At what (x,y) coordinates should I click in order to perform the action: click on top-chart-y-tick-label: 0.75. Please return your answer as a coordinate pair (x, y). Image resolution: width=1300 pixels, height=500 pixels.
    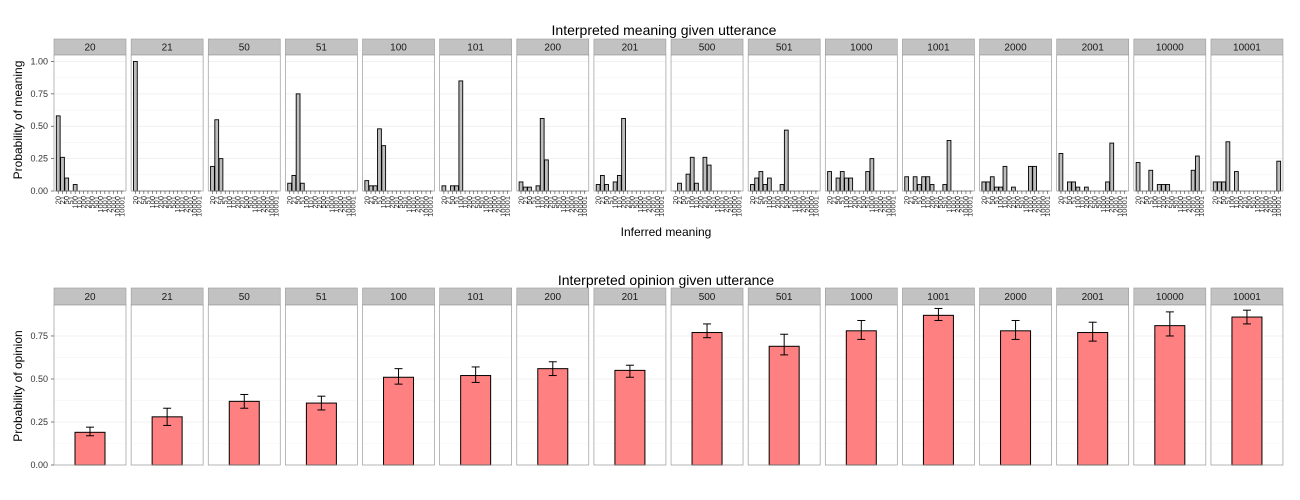
    Looking at the image, I should click on (39, 94).